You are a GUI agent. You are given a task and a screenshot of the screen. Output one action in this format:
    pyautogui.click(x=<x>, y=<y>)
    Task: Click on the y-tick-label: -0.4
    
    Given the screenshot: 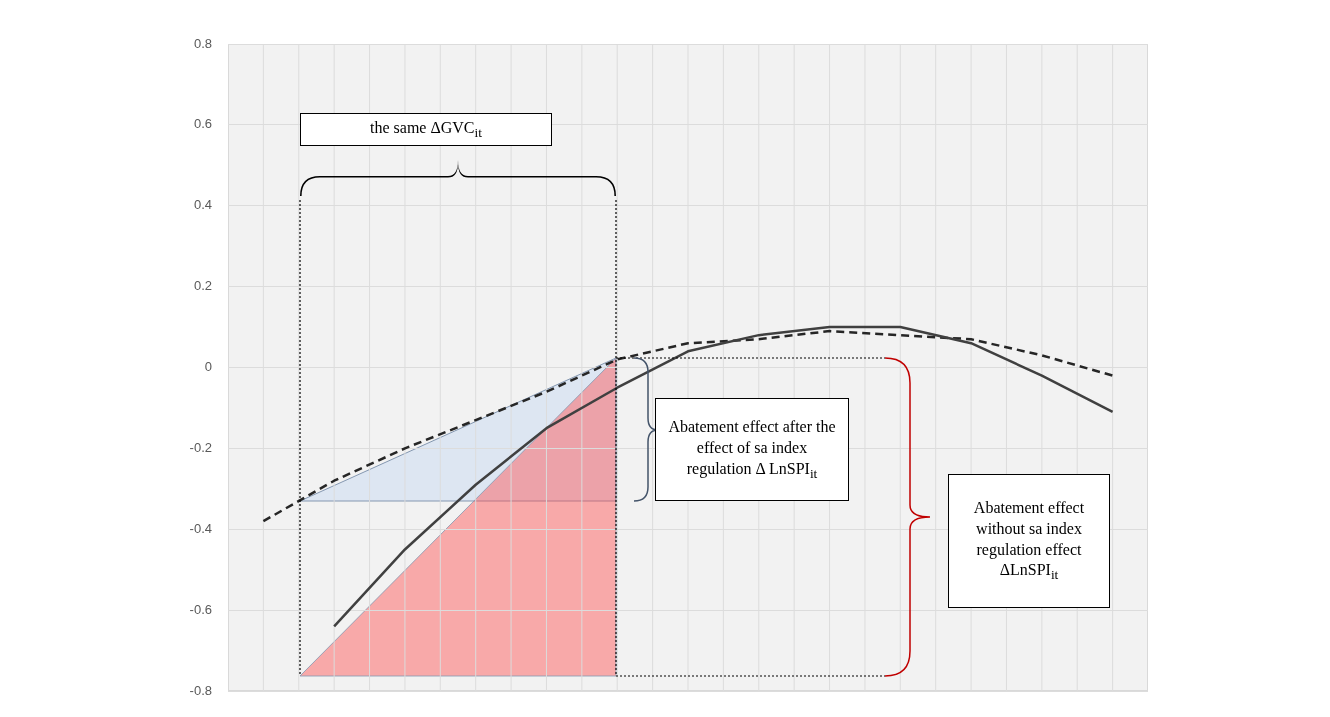 What is the action you would take?
    pyautogui.click(x=200, y=528)
    